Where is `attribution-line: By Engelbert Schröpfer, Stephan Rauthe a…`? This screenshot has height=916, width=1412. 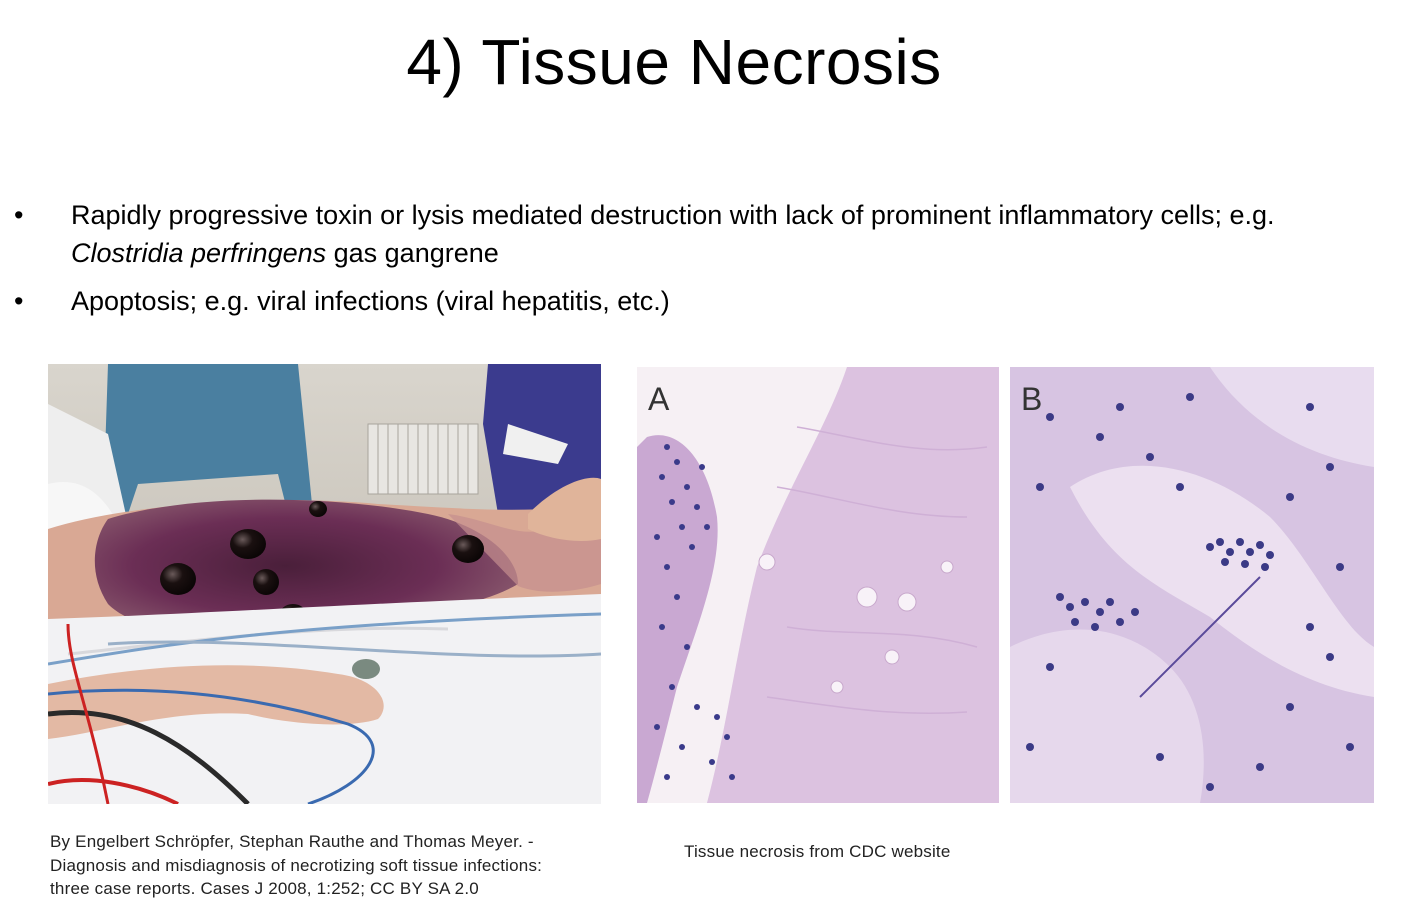
attribution-line: By Engelbert Schröpfer, Stephan Rauthe a… is located at coordinates (292, 841).